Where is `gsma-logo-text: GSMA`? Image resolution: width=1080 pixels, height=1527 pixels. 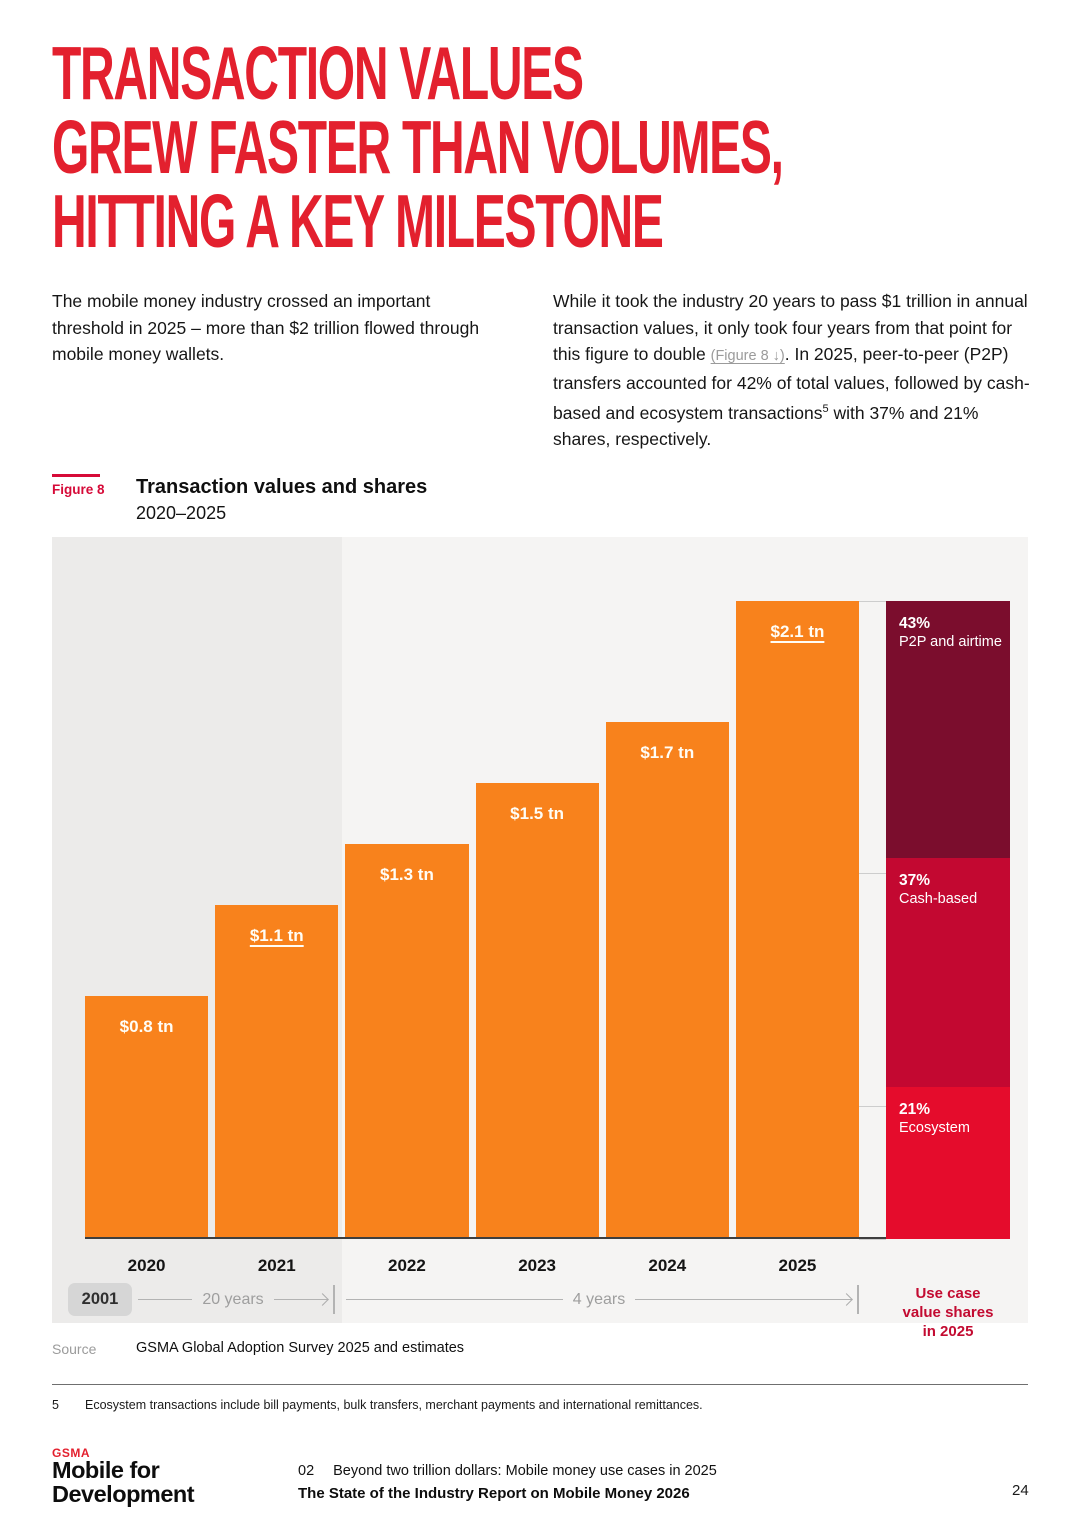 gsma-logo-text: GSMA is located at coordinates (71, 1453).